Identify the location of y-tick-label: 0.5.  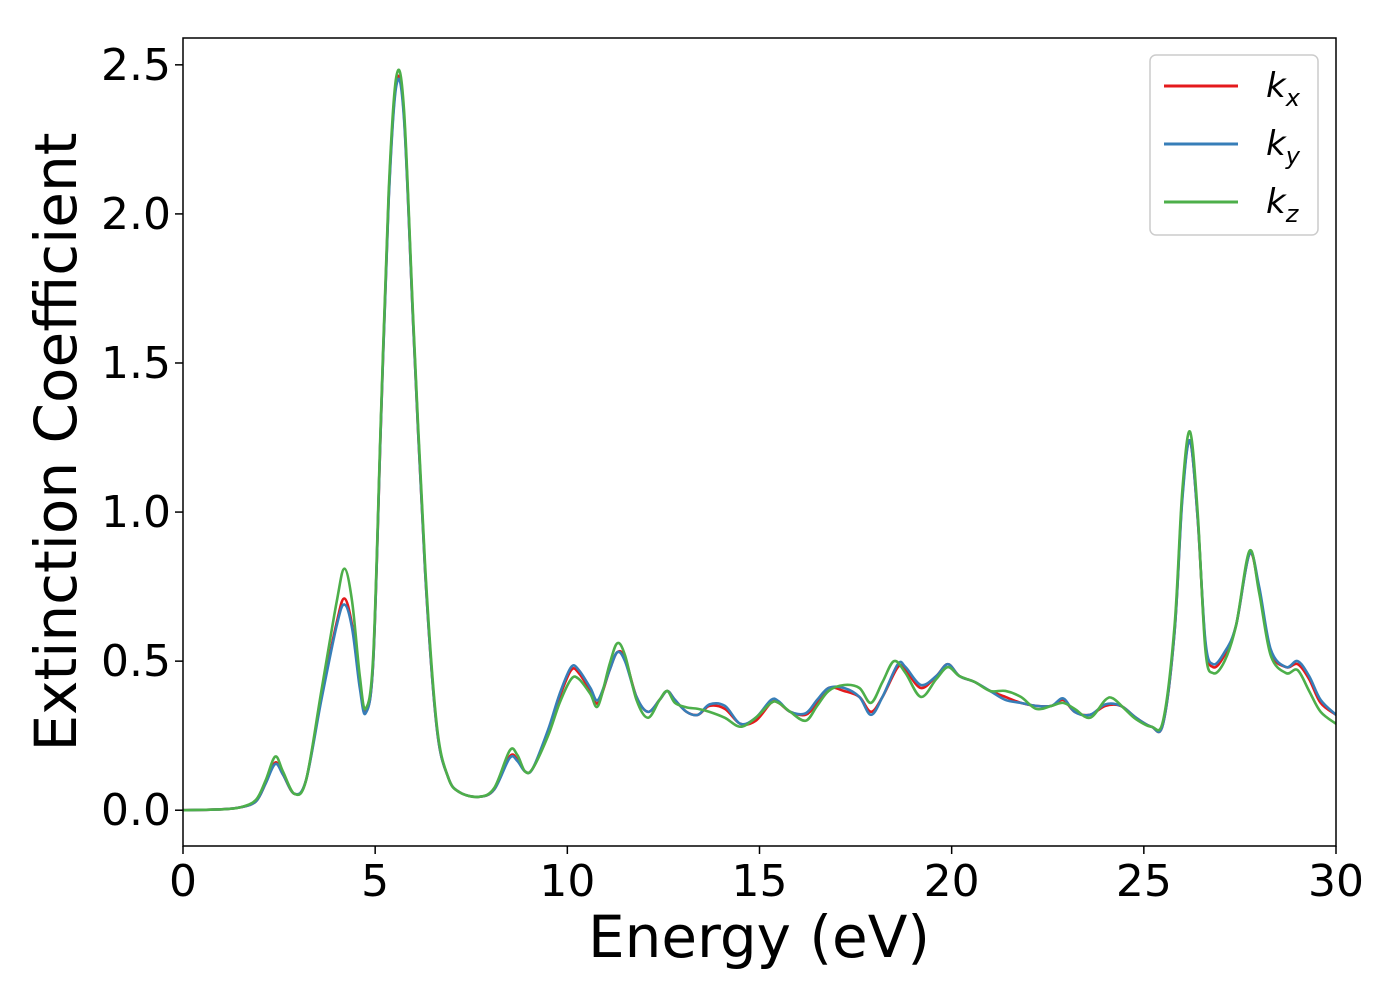
(136, 661).